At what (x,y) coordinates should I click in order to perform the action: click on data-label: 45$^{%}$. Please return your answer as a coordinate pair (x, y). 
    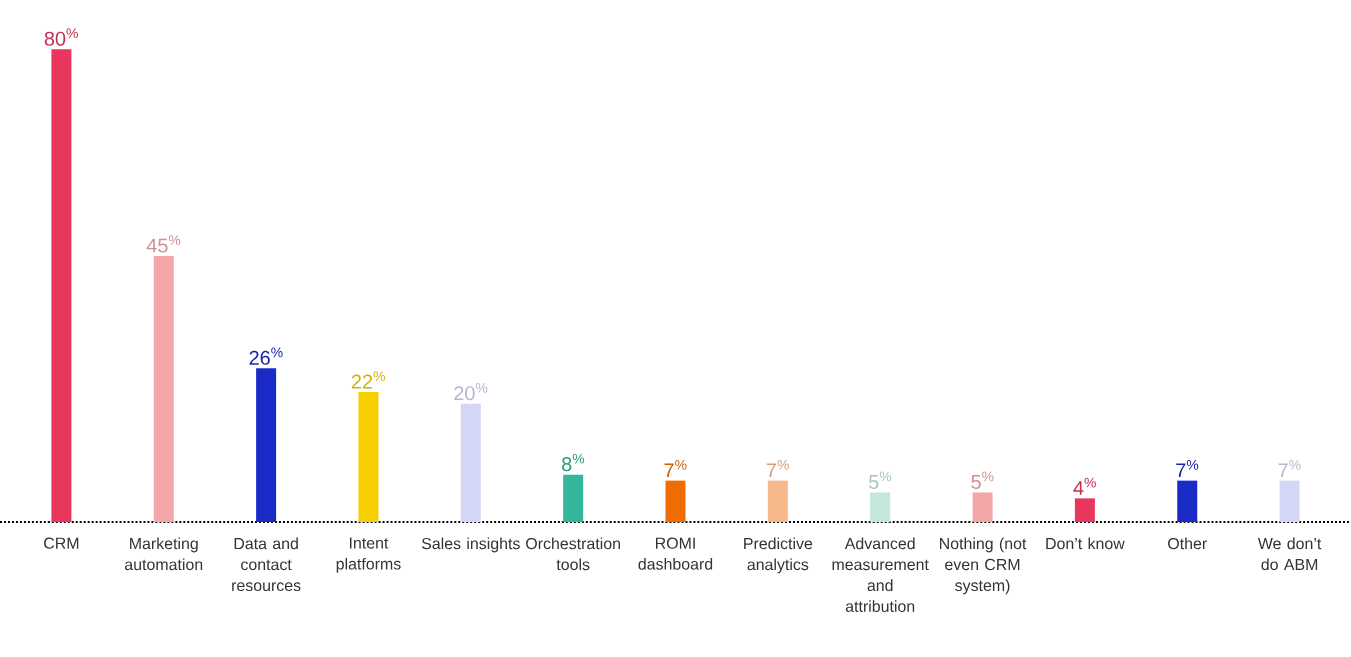
    Looking at the image, I should click on (163, 244).